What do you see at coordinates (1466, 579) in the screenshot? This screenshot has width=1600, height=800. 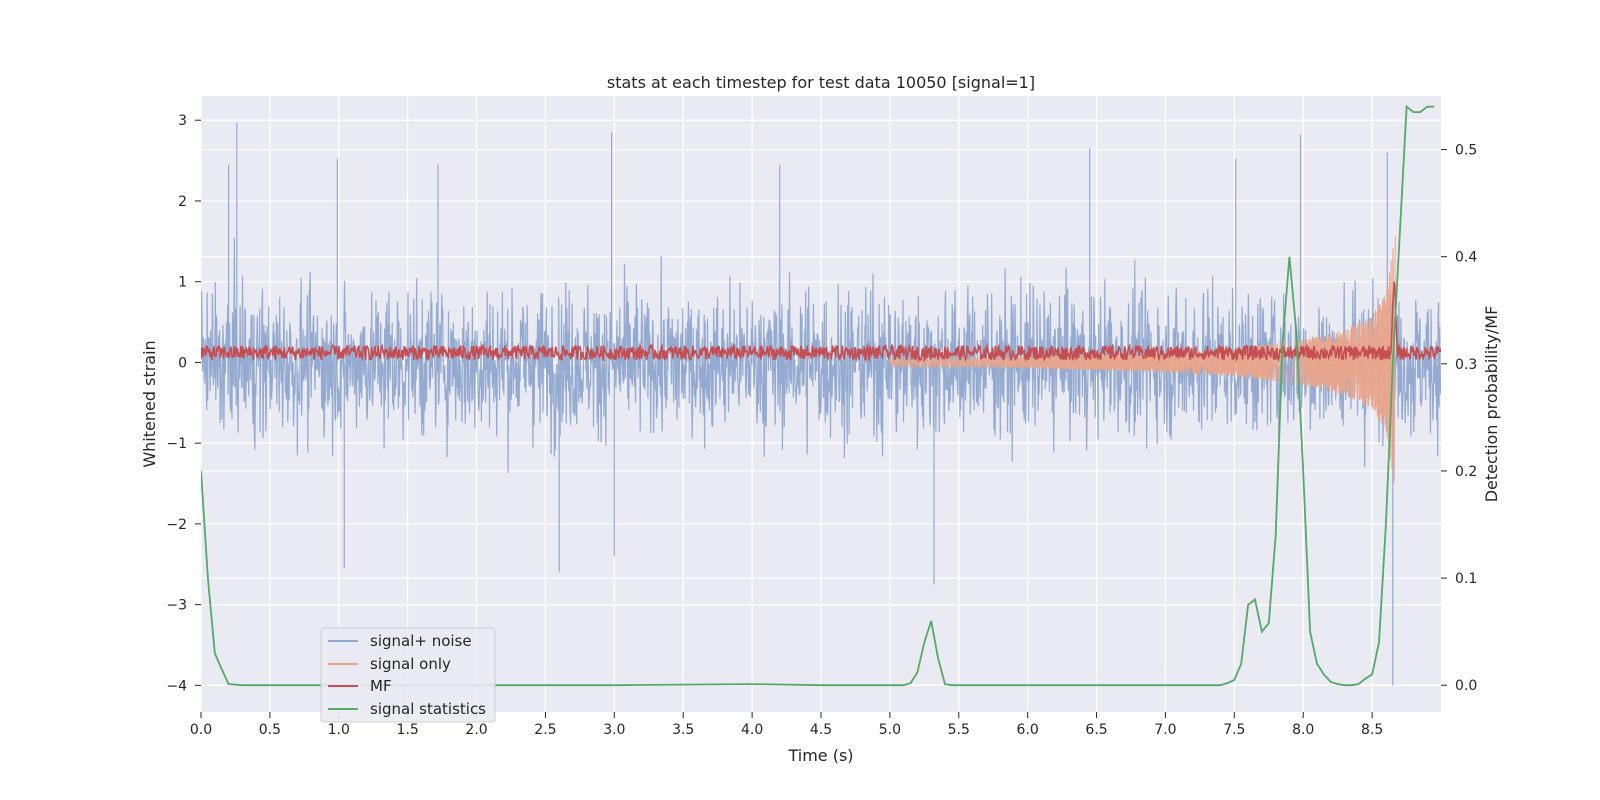 I see `y-tick-label-right: 0.1` at bounding box center [1466, 579].